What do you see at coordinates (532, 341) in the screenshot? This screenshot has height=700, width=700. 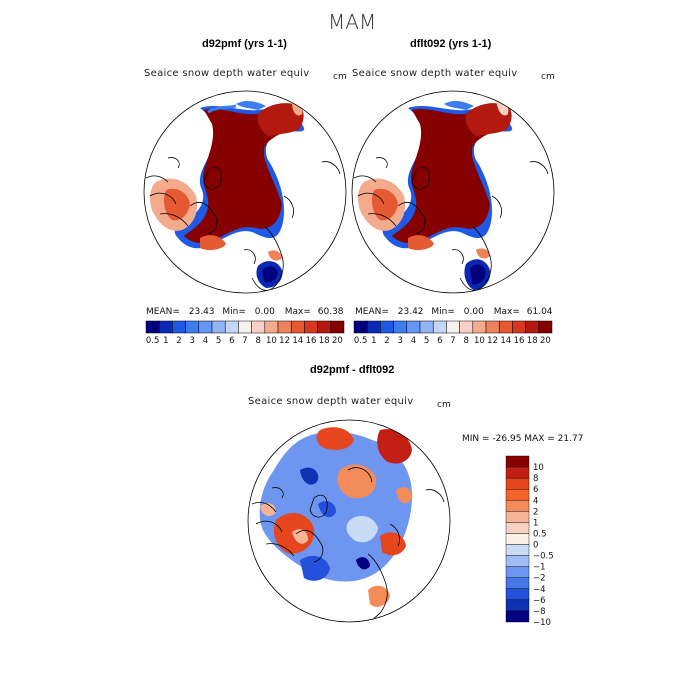 I see `panel2-colorbar-tick-label: 18` at bounding box center [532, 341].